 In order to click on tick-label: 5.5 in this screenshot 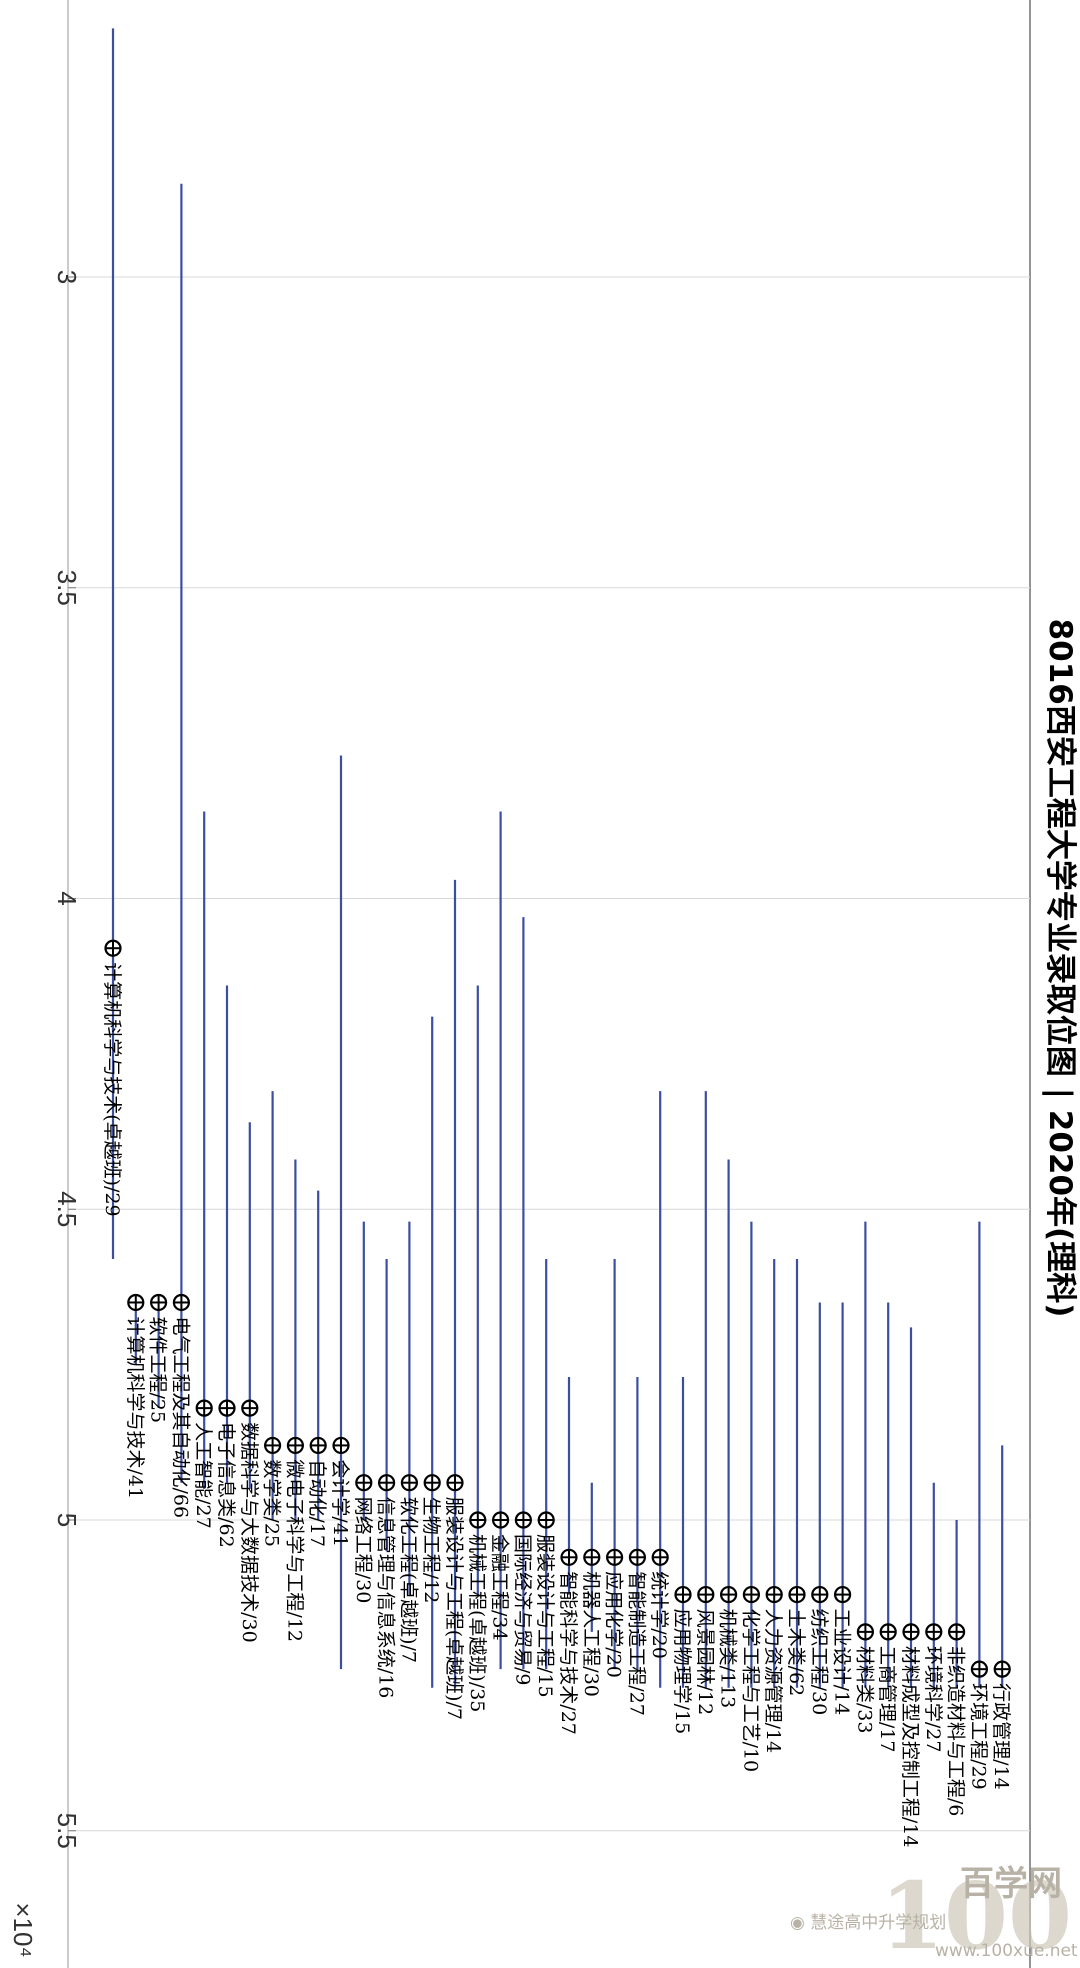, I will do `click(67, 1831)`.